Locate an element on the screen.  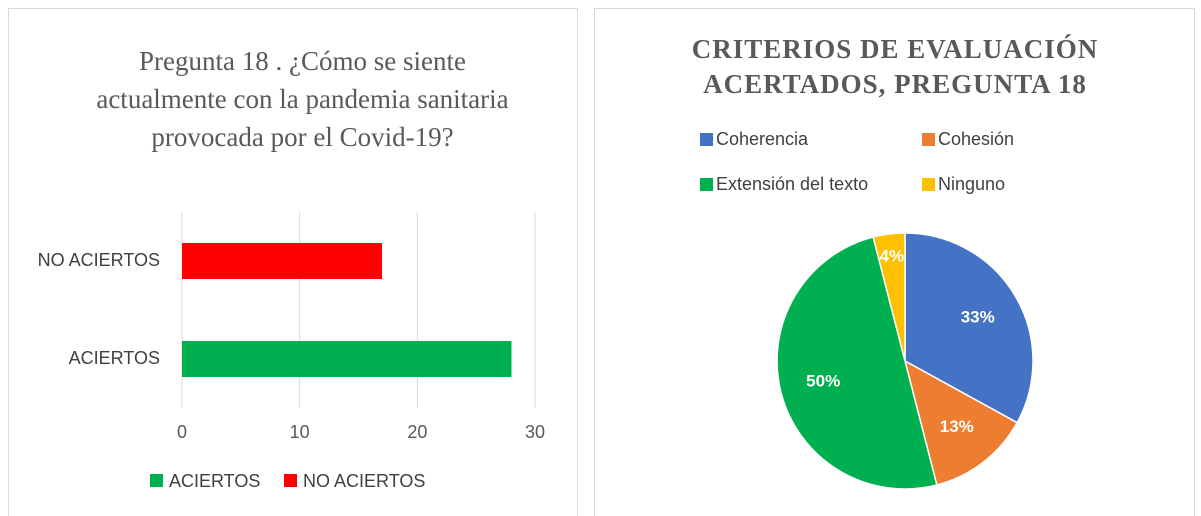
legend-label: Extensión del texto is located at coordinates (792, 184).